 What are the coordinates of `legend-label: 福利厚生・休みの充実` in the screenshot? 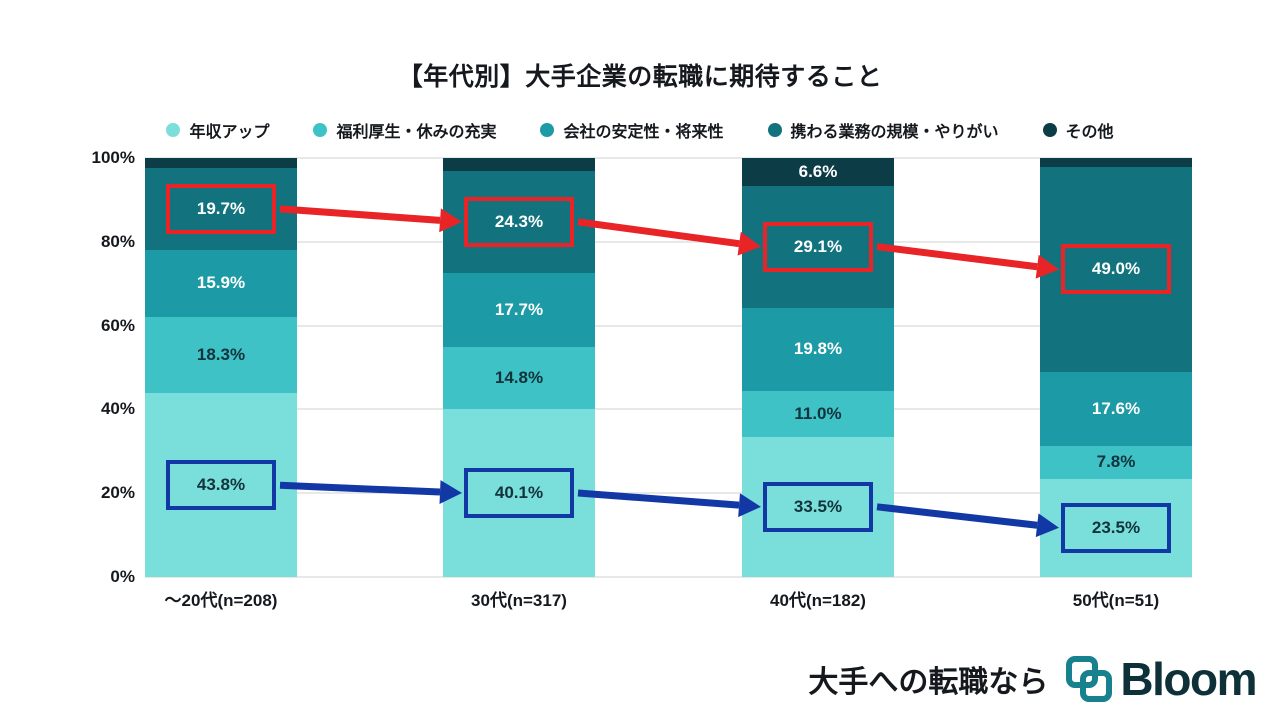 It's located at (416, 132).